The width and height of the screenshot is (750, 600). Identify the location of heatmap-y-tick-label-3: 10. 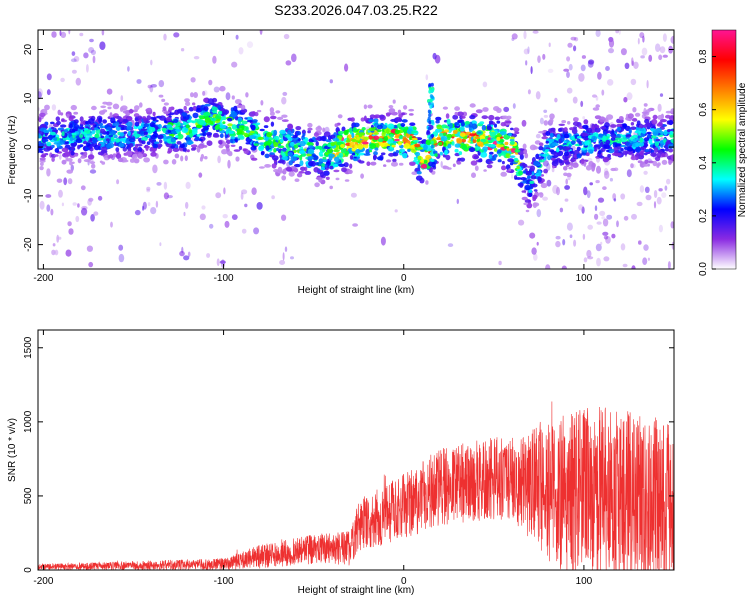
(28, 98).